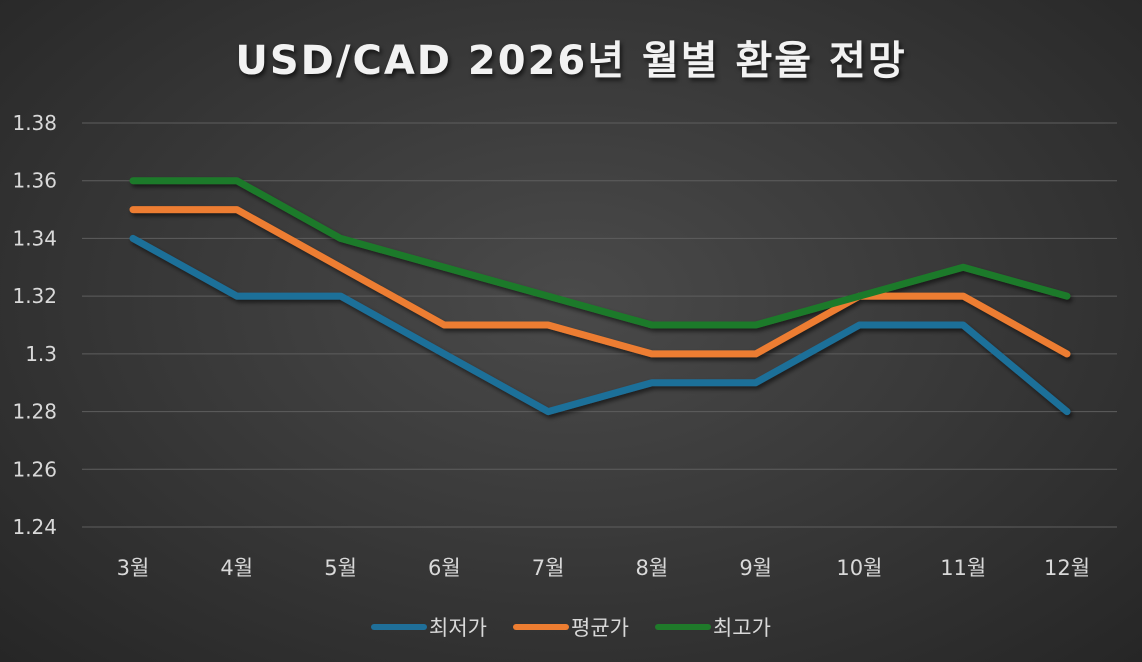  Describe the element at coordinates (236, 568) in the screenshot. I see `x-tick-label: 4월` at that location.